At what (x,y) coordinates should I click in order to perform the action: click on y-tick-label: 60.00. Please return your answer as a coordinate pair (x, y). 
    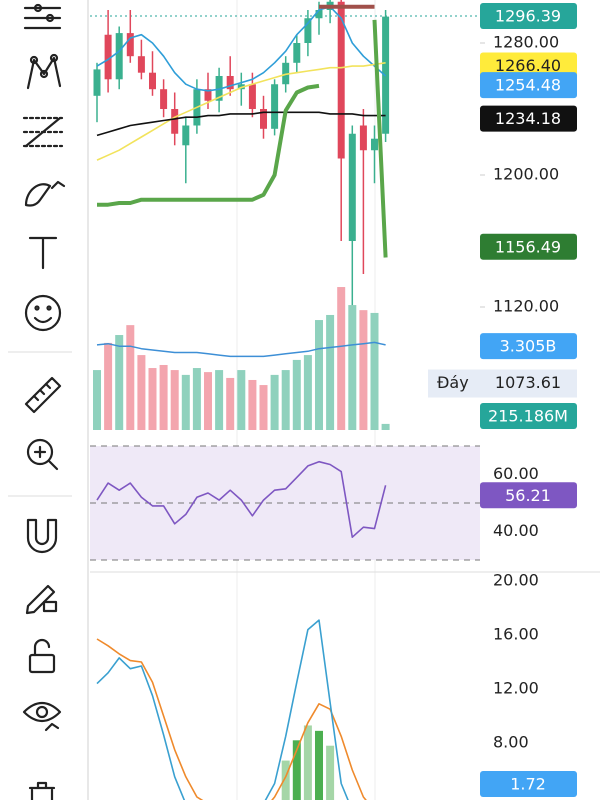
    Looking at the image, I should click on (516, 473).